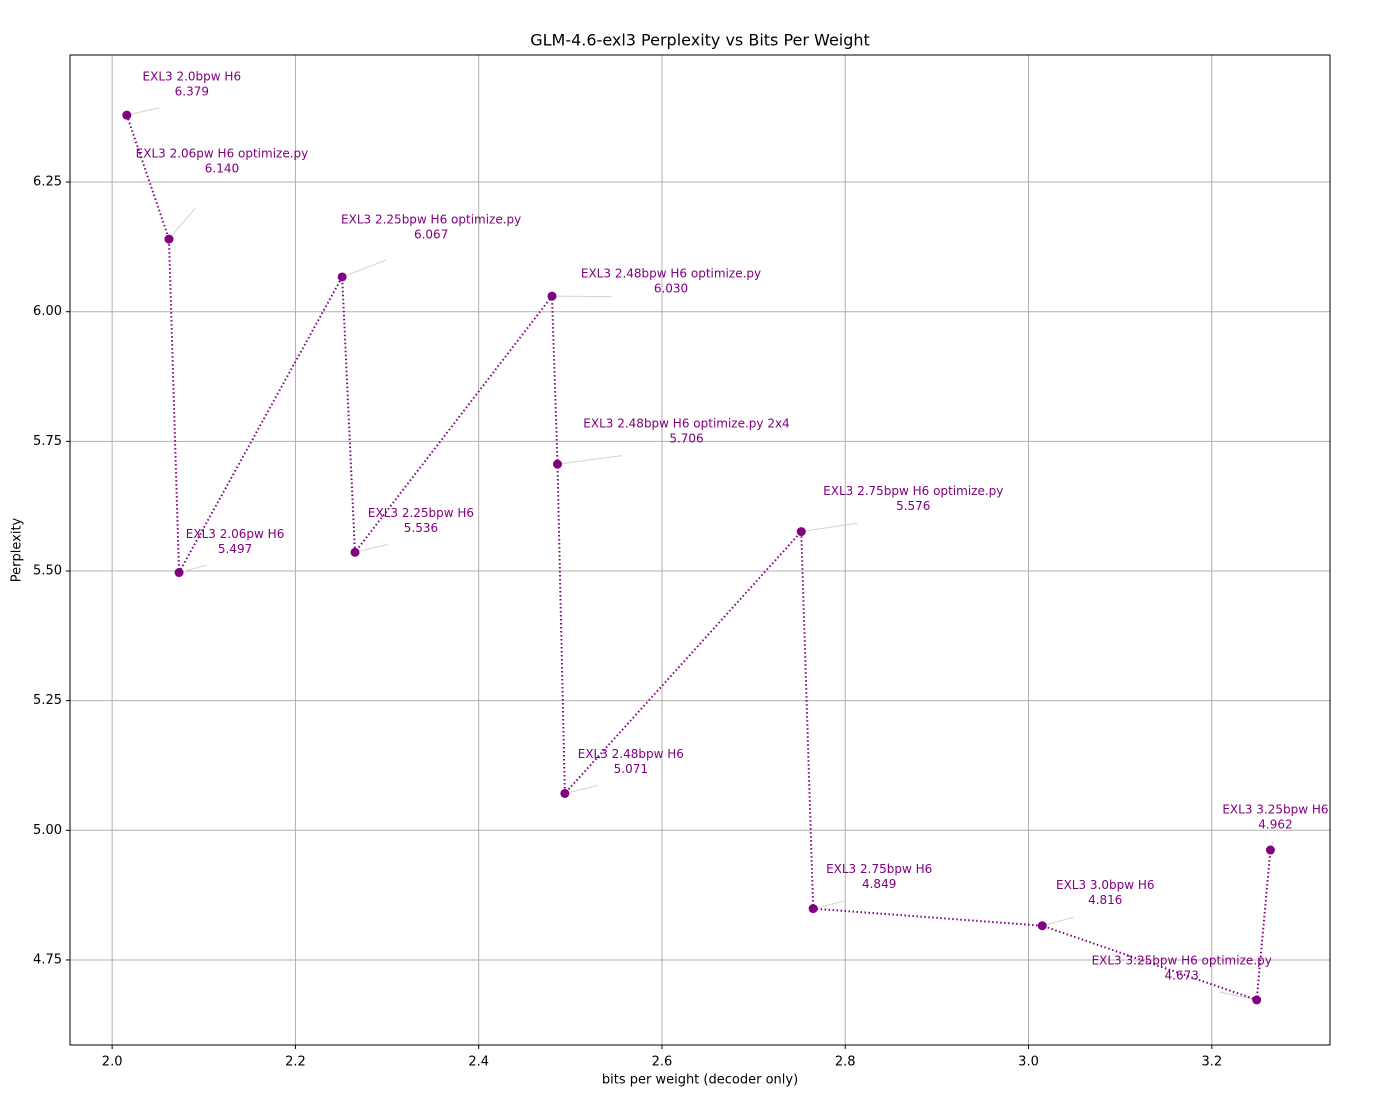 The image size is (1400, 1100). I want to click on value-label: 5.576, so click(913, 506).